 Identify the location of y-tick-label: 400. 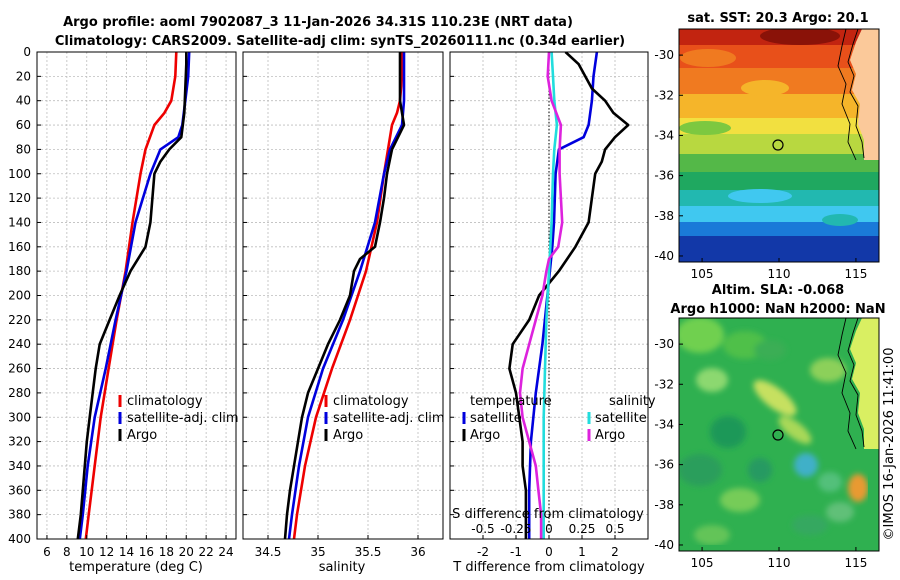
(19, 539).